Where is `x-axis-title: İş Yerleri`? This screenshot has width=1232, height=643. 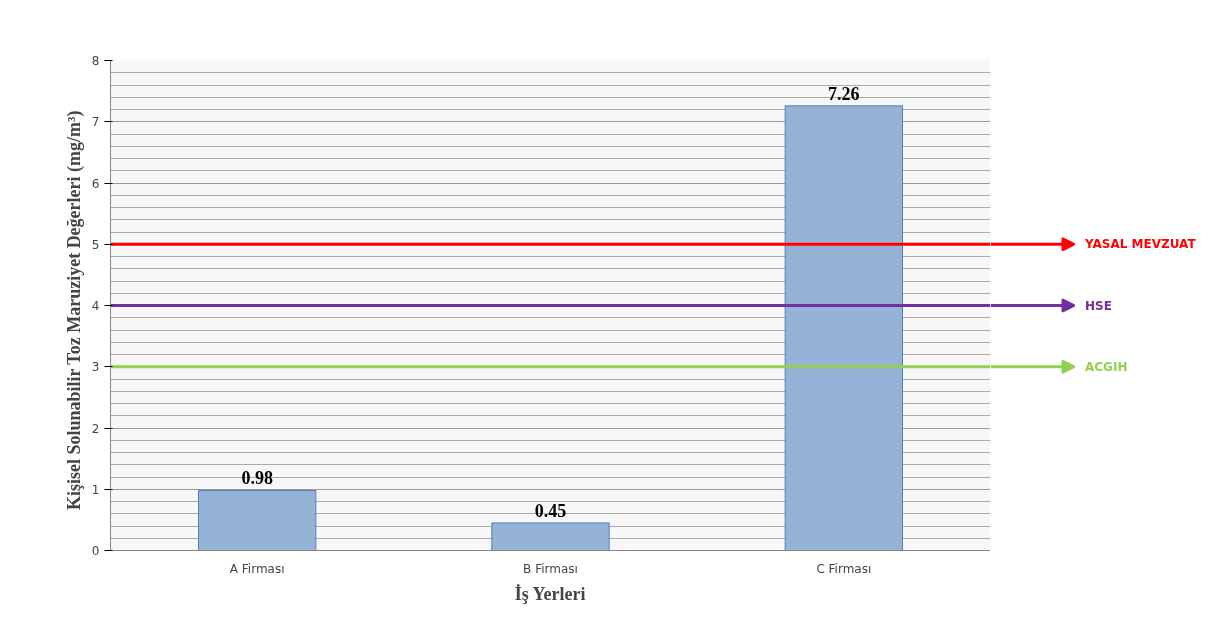
x-axis-title: İş Yerleri is located at coordinates (550, 593).